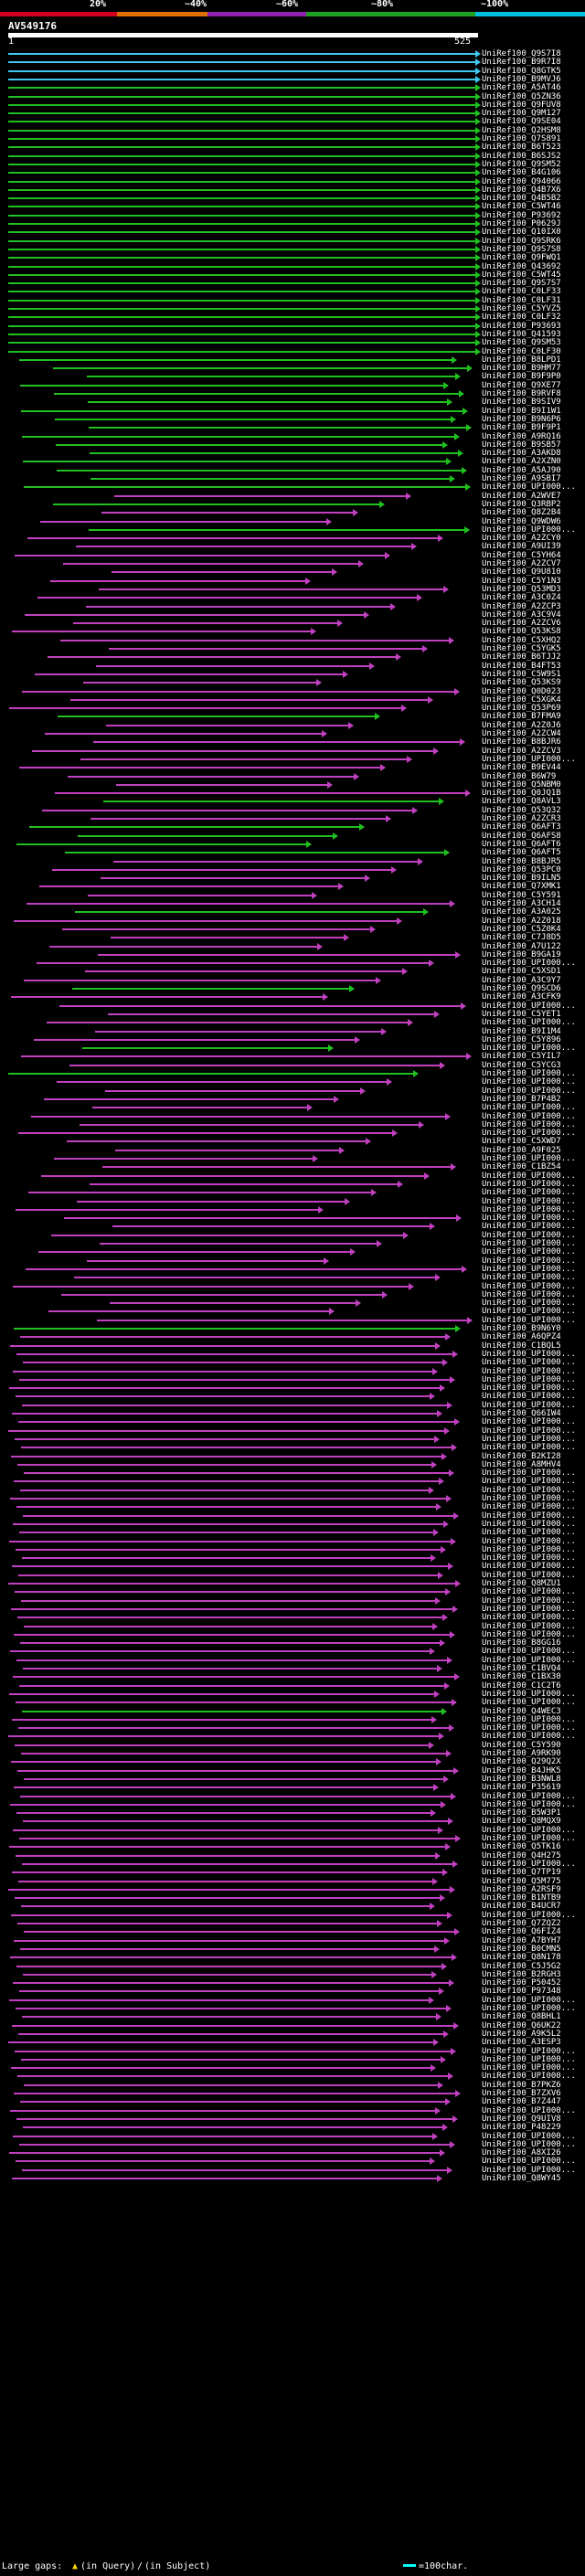  Describe the element at coordinates (521, 886) in the screenshot. I see `hit-label-link: UniRef100_Q7XMK1` at that location.